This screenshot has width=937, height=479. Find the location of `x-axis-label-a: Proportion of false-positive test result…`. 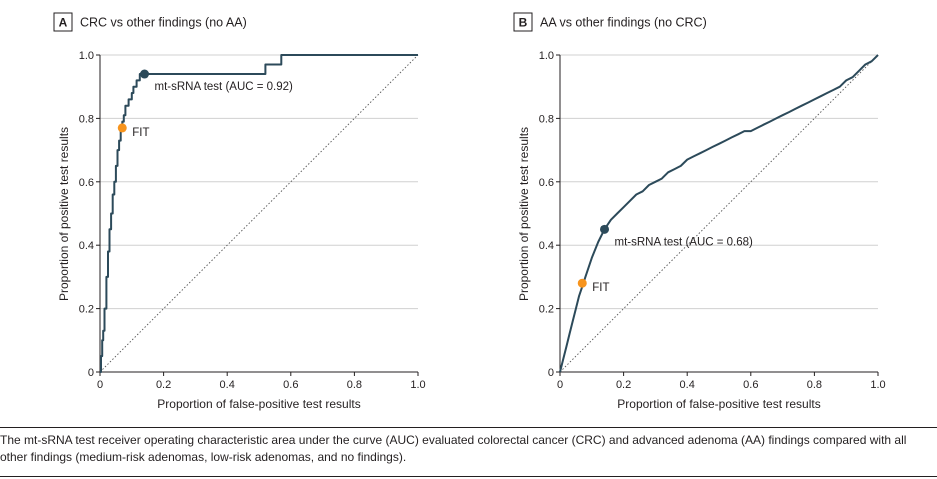

x-axis-label-a: Proportion of false-positive test result… is located at coordinates (258, 404).